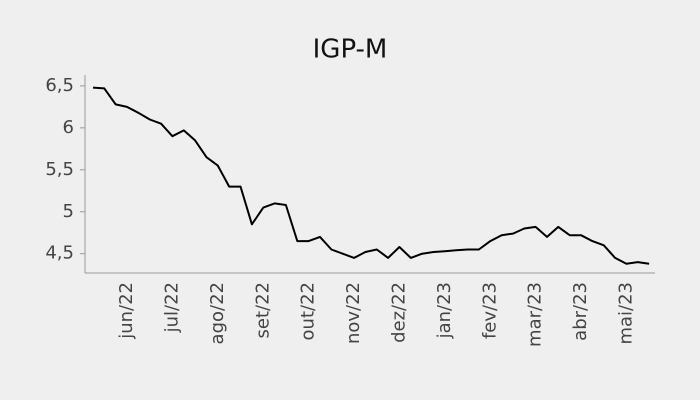 Image resolution: width=700 pixels, height=400 pixels. What do you see at coordinates (217, 313) in the screenshot?
I see `x-tick-label: ago/22` at bounding box center [217, 313].